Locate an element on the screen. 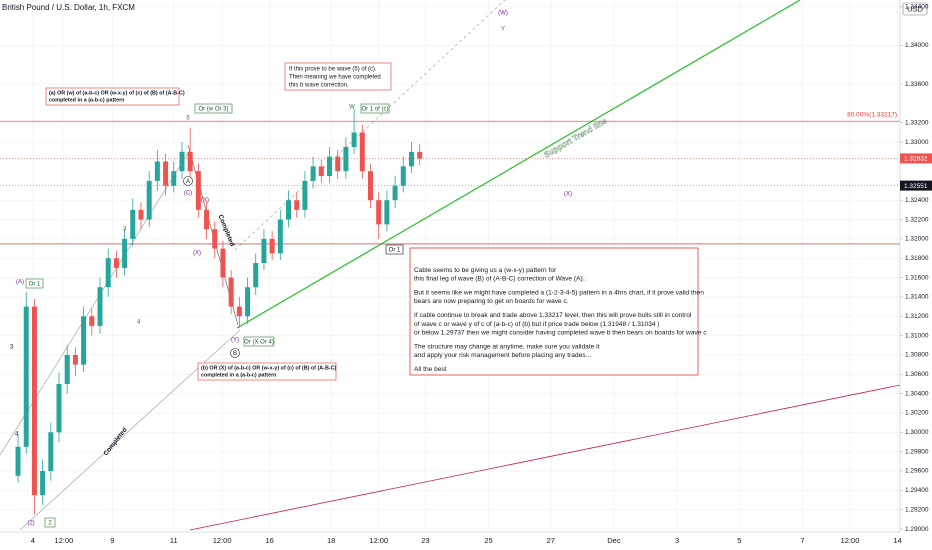 The width and height of the screenshot is (932, 550). x-tick-label: 11 is located at coordinates (174, 540).